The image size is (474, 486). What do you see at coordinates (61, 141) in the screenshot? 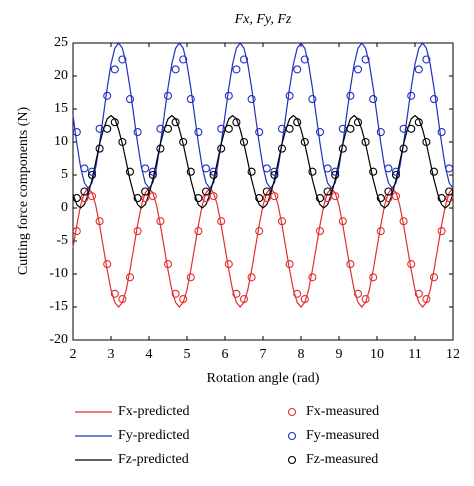
I see `y-tick-label: 10` at bounding box center [61, 141].